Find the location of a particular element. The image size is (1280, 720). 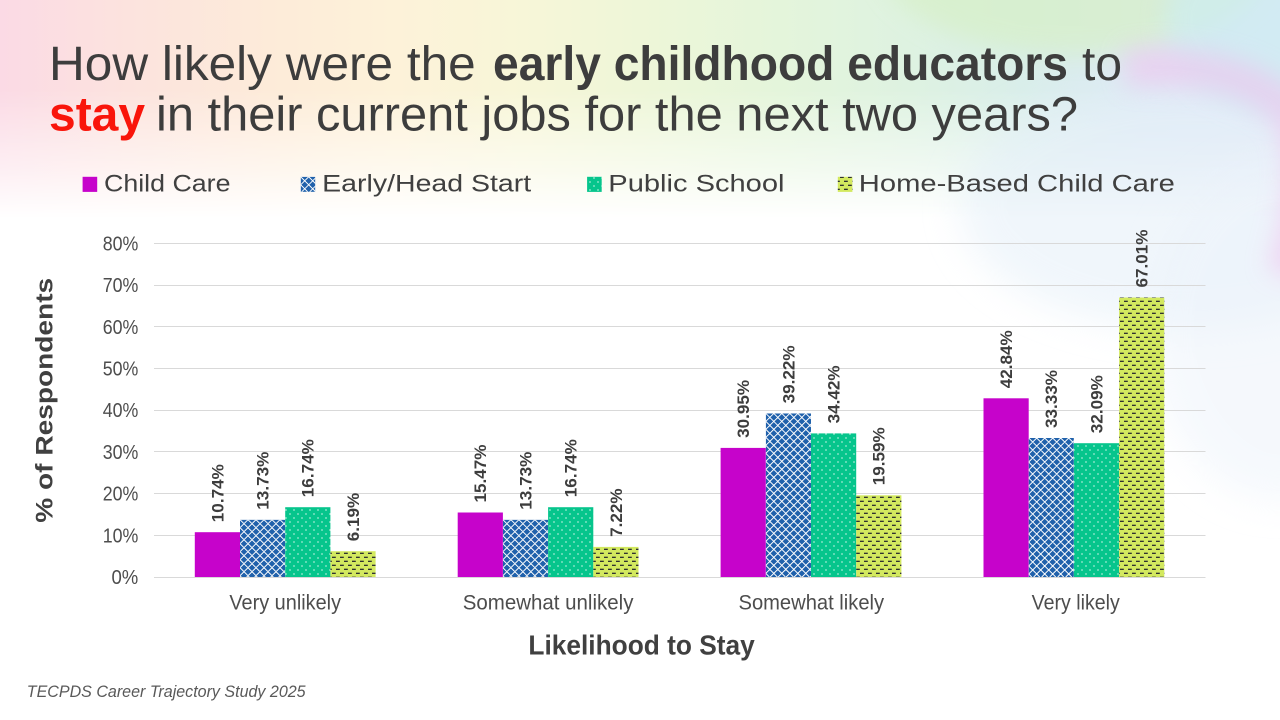

svg-text: 10% is located at coordinates (121, 535).